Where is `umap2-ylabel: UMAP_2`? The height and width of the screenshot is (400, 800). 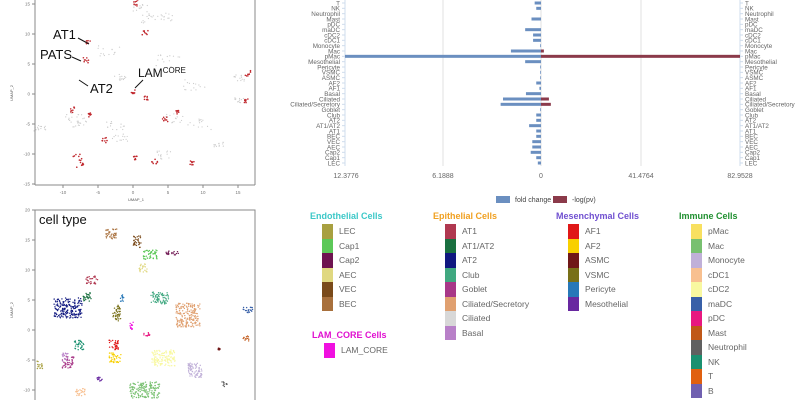
umap2-ylabel: UMAP_2 is located at coordinates (11, 309).